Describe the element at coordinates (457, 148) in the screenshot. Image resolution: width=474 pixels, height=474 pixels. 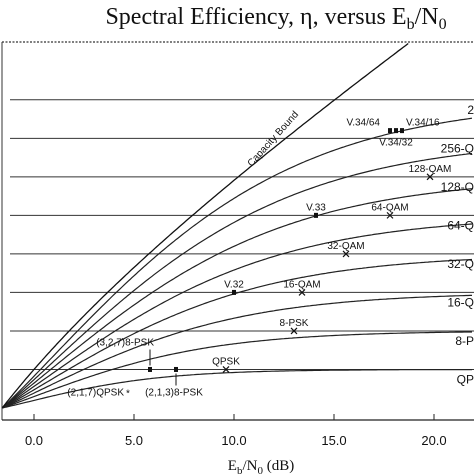
I see `curve-label-6: 256-Q` at that location.